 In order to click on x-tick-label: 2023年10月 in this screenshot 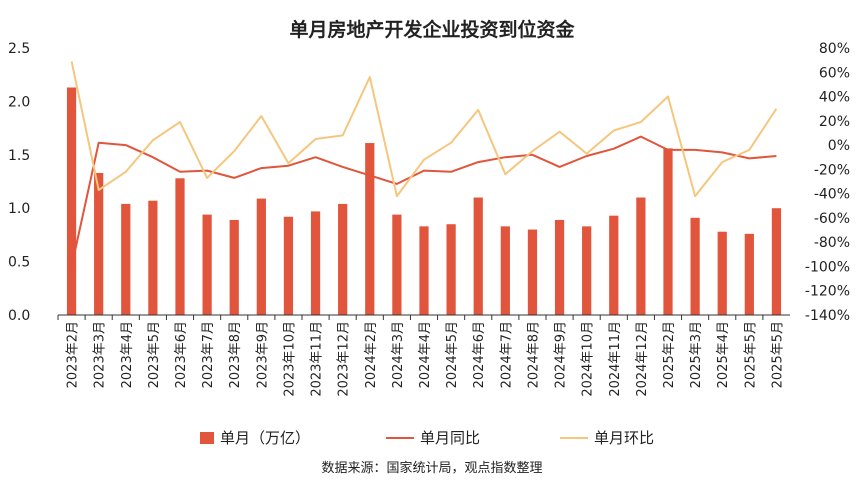, I will do `click(289, 359)`.